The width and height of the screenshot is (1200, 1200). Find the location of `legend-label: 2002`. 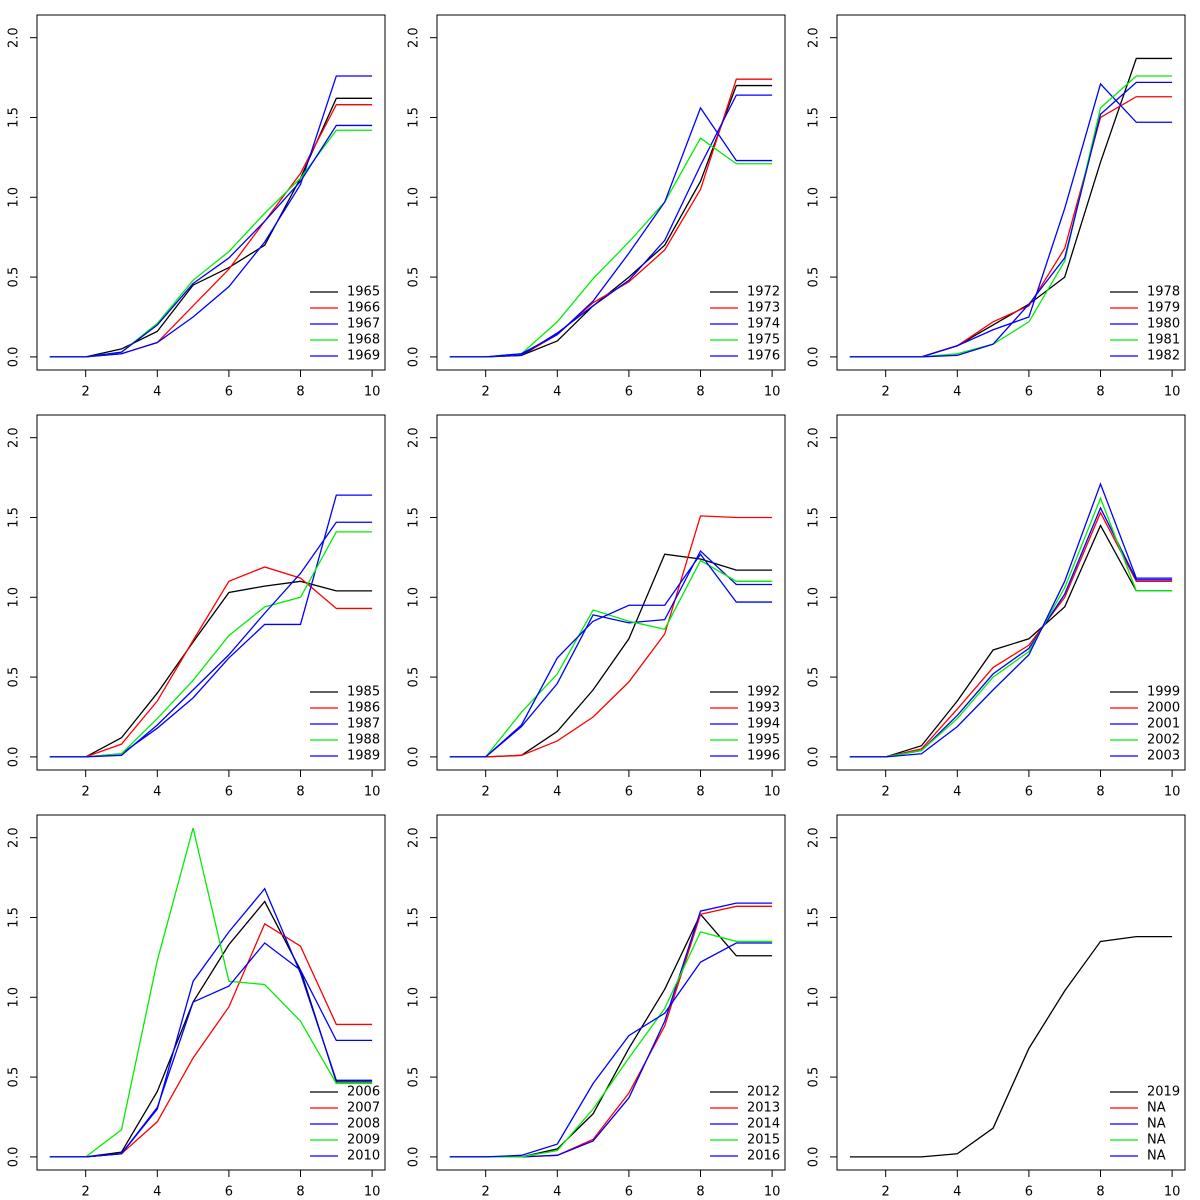

legend-label: 2002 is located at coordinates (1163, 740).